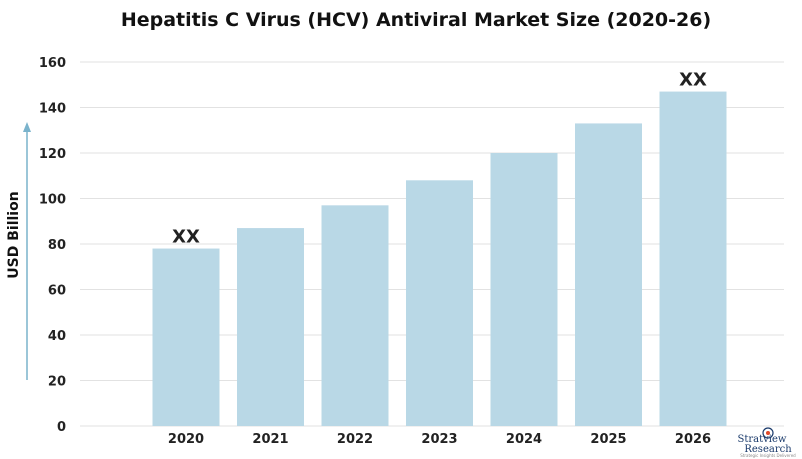 The image size is (802, 459). What do you see at coordinates (186, 237) in the screenshot?
I see `data-label-2020: XX` at bounding box center [186, 237].